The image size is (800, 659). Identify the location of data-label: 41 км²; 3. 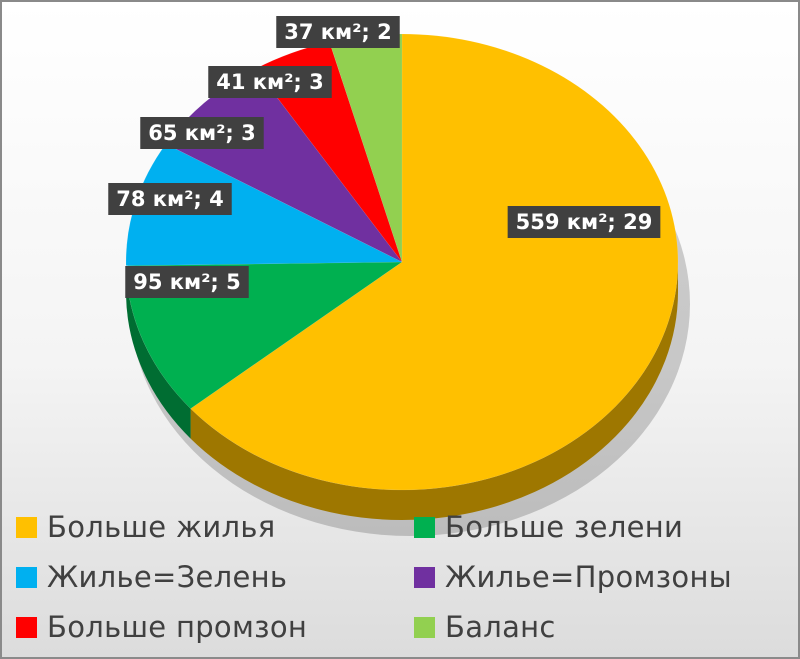
(269, 82).